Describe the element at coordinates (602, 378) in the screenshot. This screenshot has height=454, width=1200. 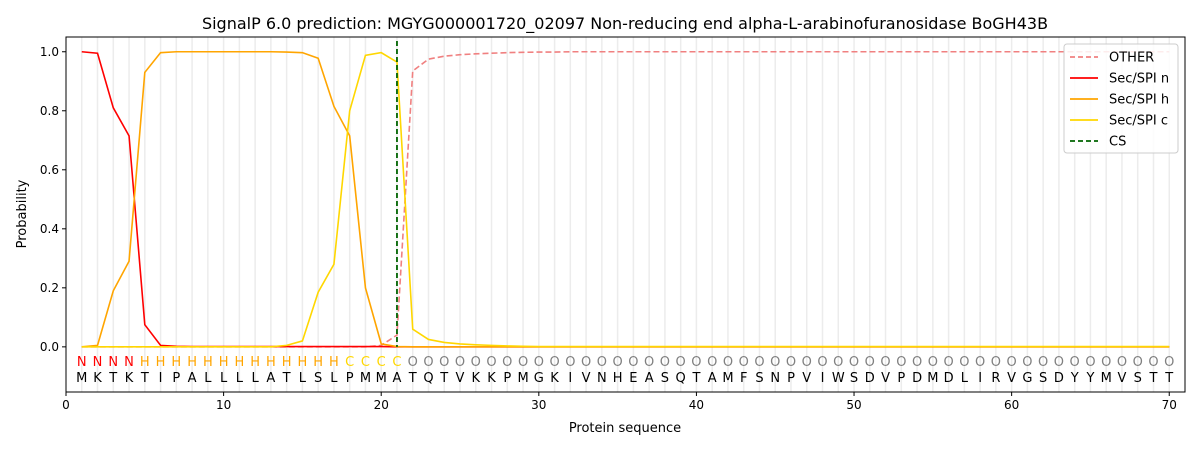
I see `residue-label: N` at that location.